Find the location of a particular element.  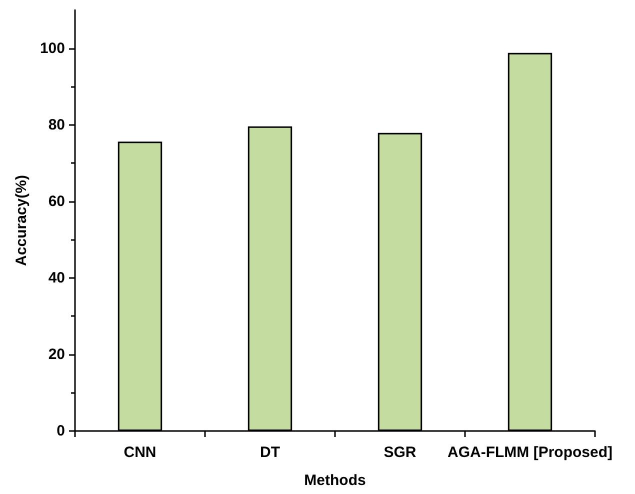

x-tick-label: SGR is located at coordinates (400, 452).